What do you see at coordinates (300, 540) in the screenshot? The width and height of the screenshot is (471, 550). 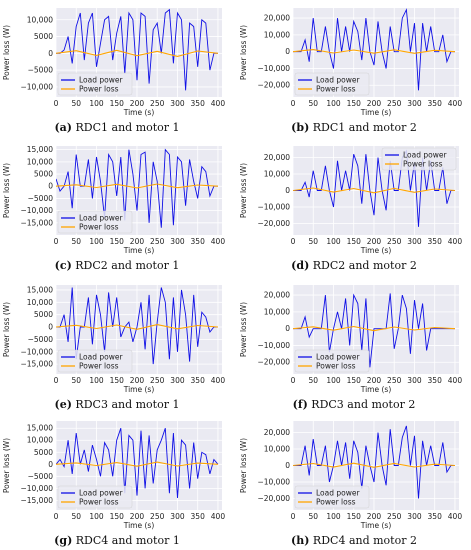 I see `caption-label: (h)` at bounding box center [300, 540].